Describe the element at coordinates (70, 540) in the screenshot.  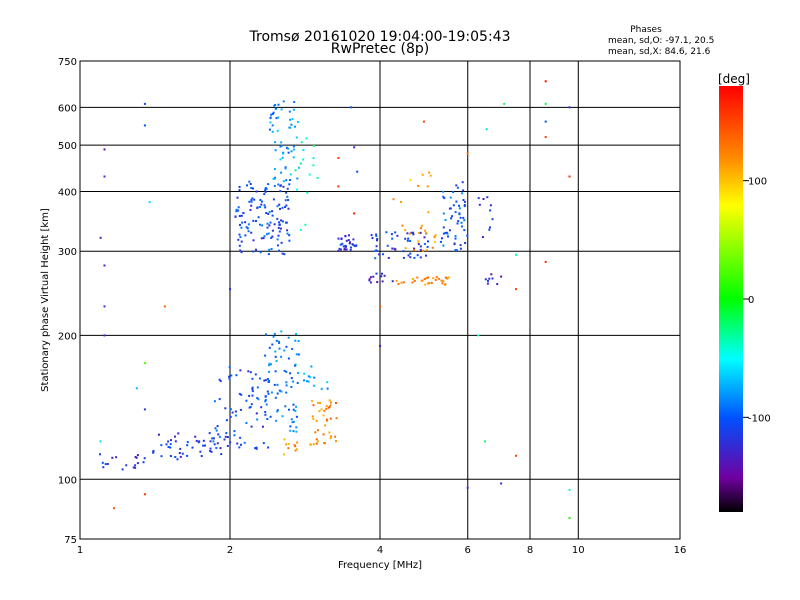
I see `y-tick-label: 75` at that location.